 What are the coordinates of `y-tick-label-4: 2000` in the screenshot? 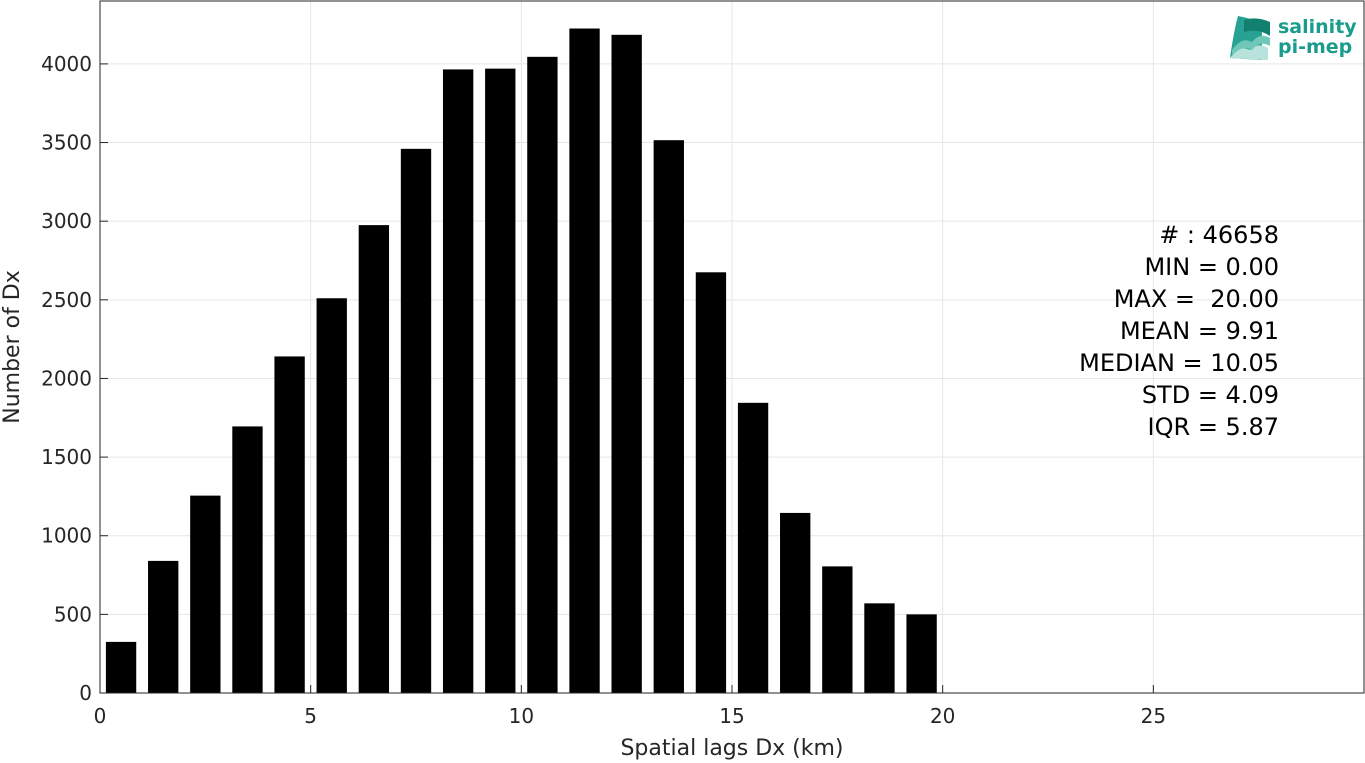 It's located at (66, 378).